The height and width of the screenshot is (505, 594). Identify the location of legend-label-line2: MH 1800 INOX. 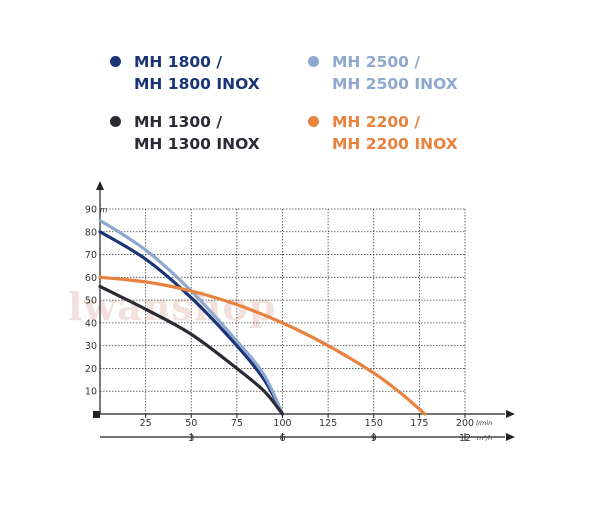
(197, 84).